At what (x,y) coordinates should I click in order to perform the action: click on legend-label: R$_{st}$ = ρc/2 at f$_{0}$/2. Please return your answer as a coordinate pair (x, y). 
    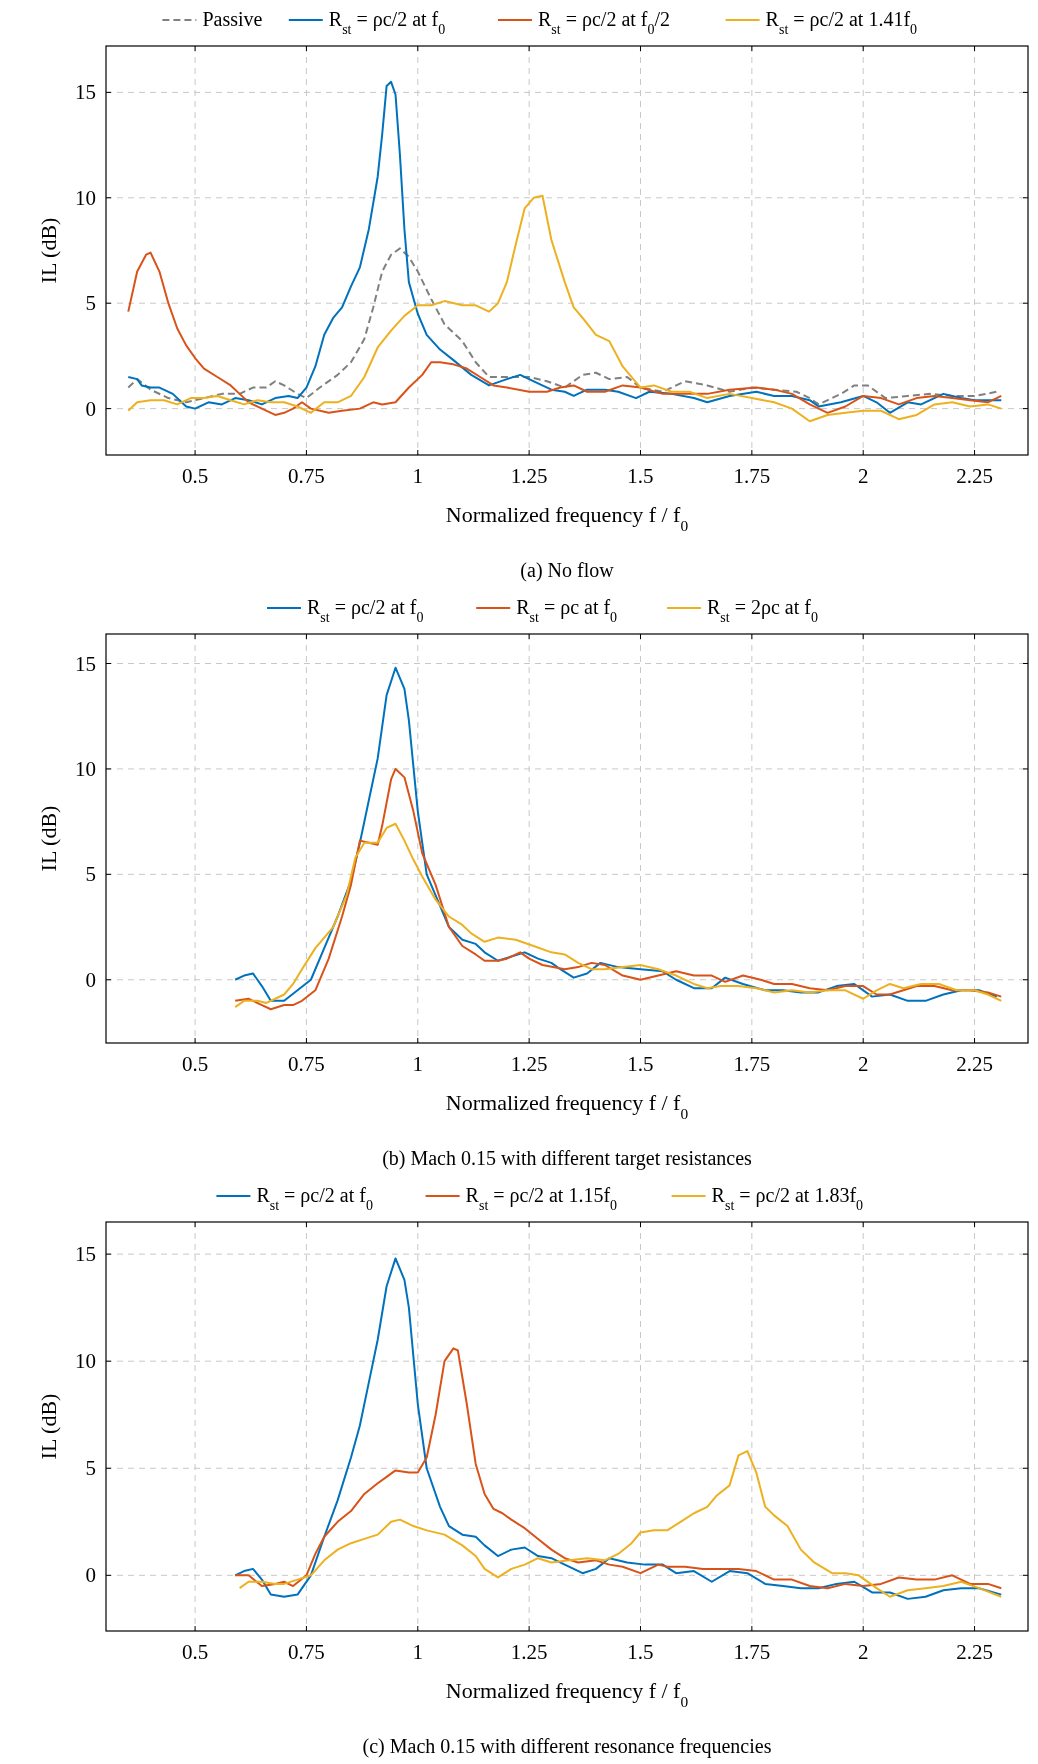
    Looking at the image, I should click on (604, 22).